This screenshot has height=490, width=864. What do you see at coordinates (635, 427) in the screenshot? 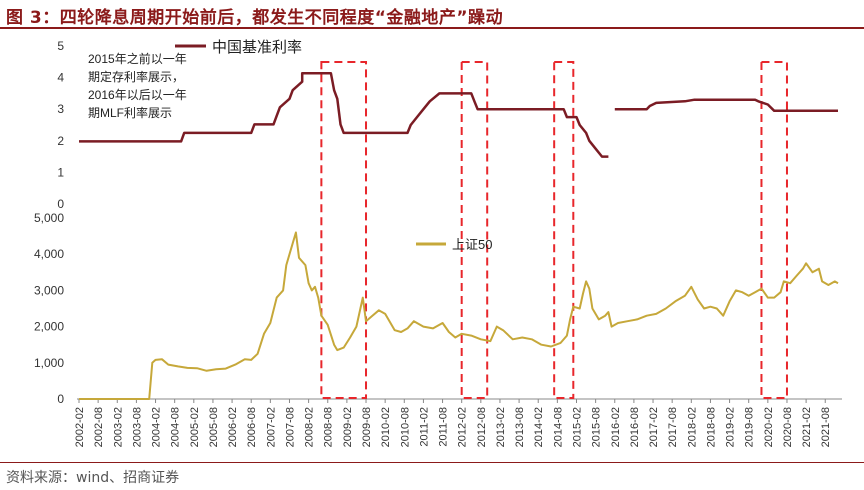
I see `x-tick-label: 2016-08` at bounding box center [635, 427].